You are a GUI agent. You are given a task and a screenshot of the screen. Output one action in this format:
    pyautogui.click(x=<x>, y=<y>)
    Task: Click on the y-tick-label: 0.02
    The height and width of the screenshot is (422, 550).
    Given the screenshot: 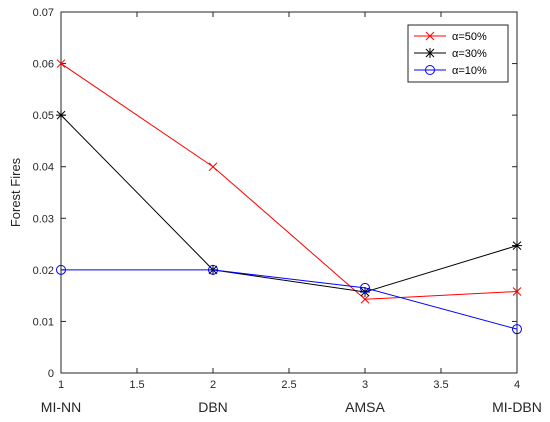 What is the action you would take?
    pyautogui.click(x=43, y=271)
    